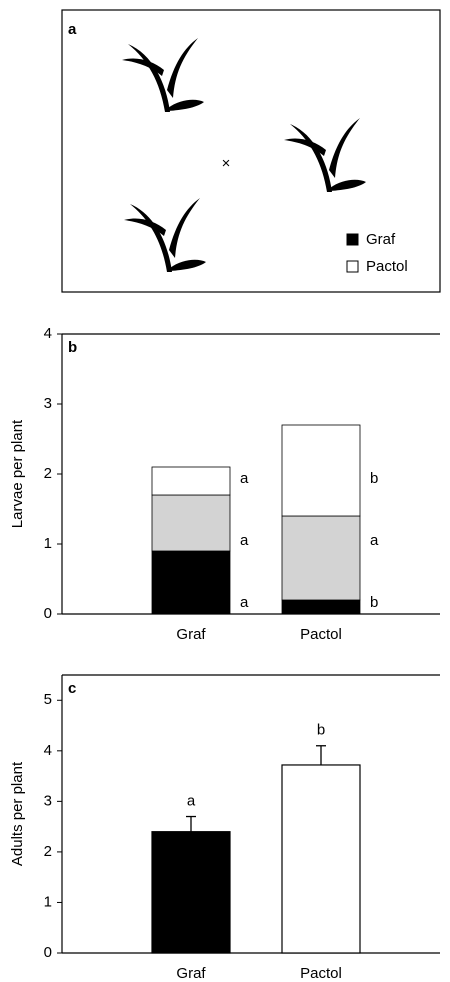  I want to click on center-marker: ×, so click(226, 163).